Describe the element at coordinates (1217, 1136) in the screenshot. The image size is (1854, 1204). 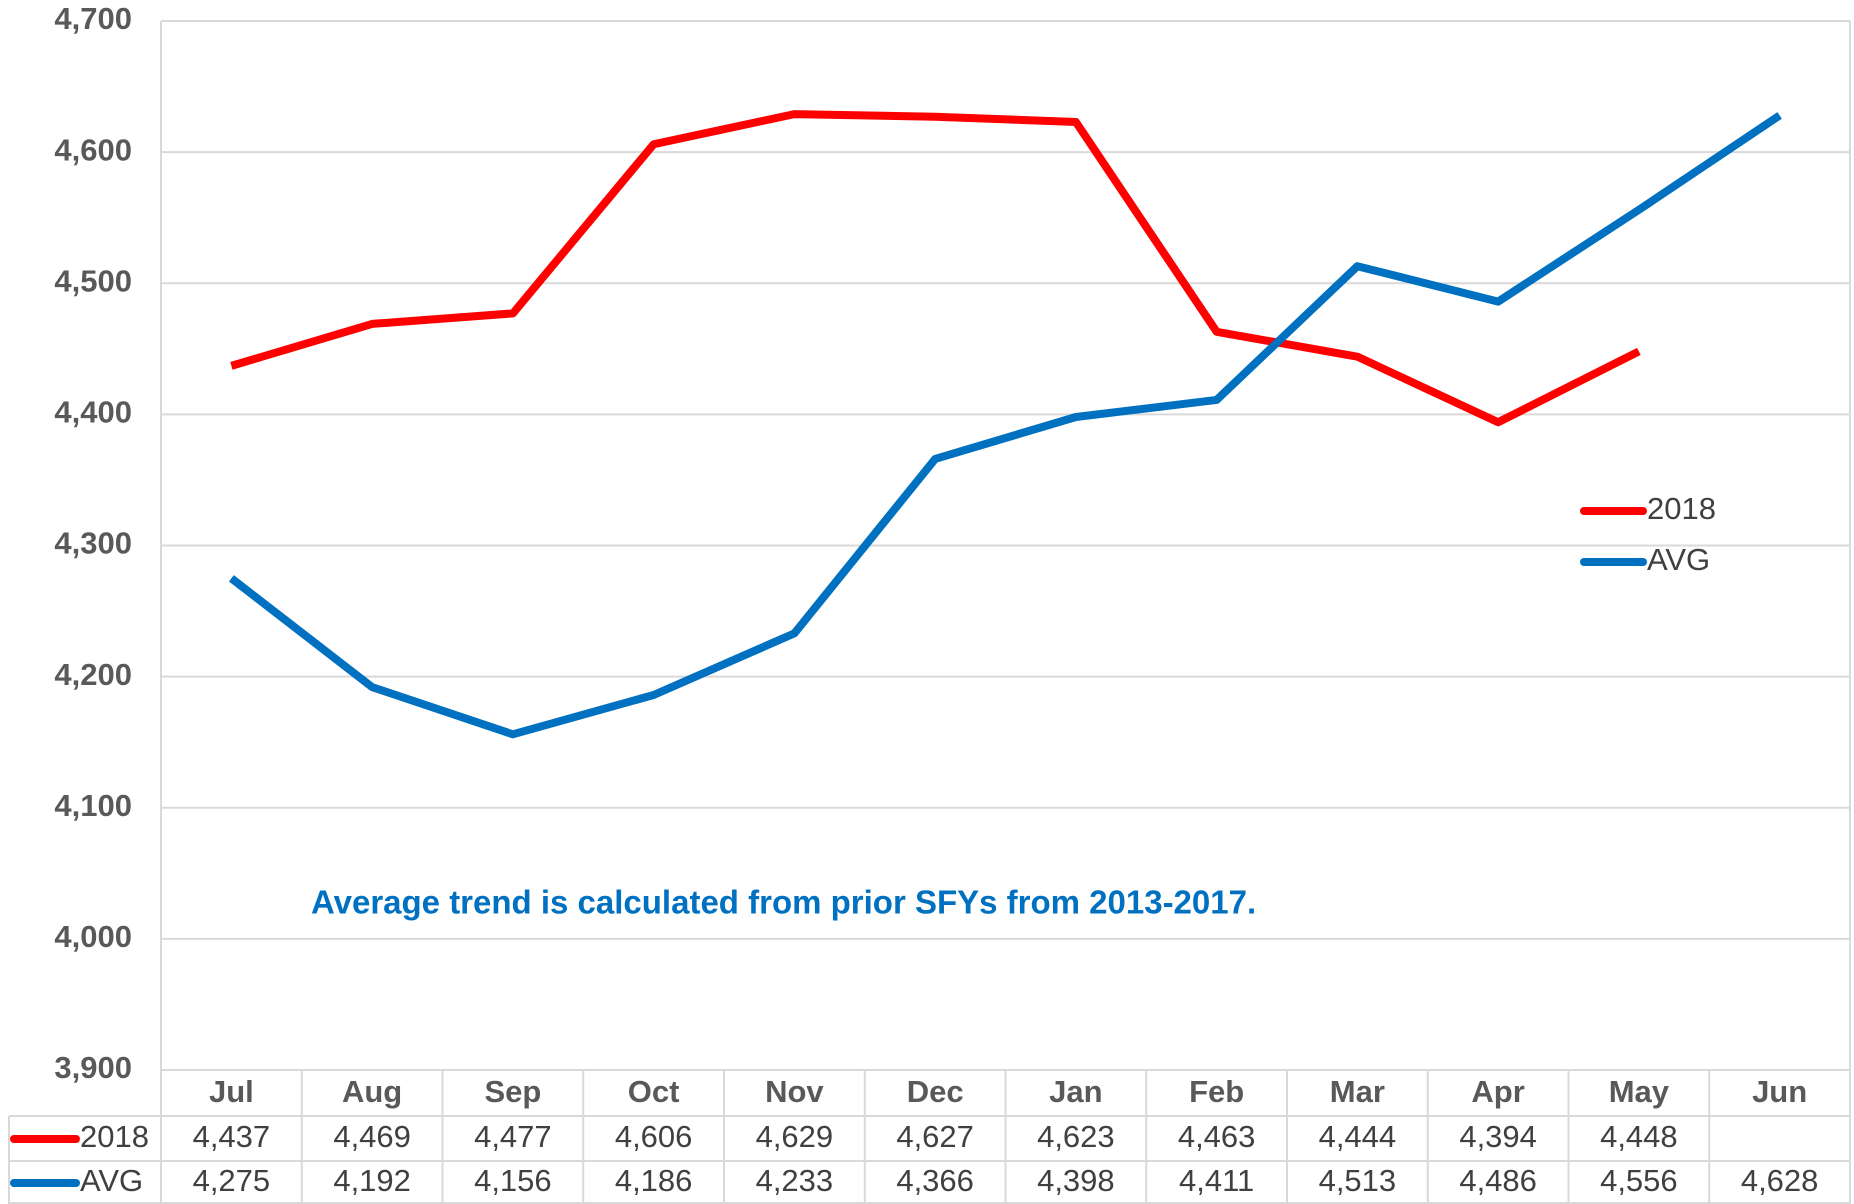
I see `data-label: 4,463` at that location.